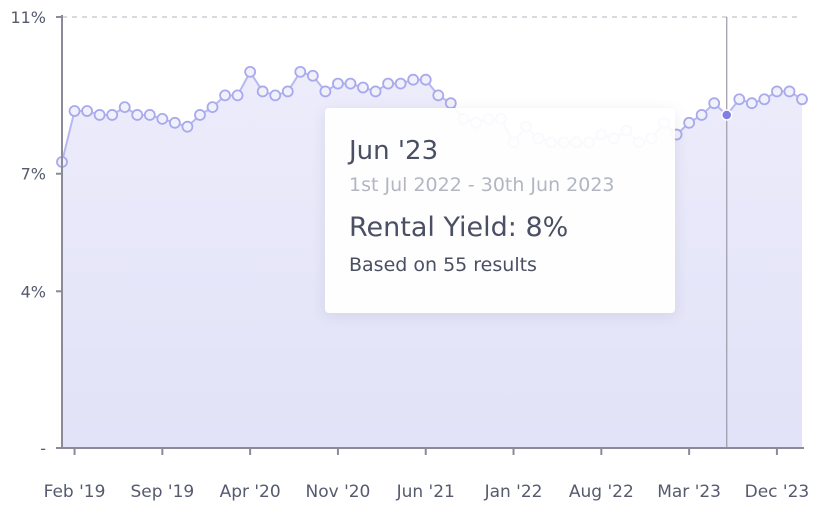 The width and height of the screenshot is (825, 512). Describe the element at coordinates (482, 185) in the screenshot. I see `tooltip-date-range: 1st Jul 2022 - 30th Jun 2023` at that location.